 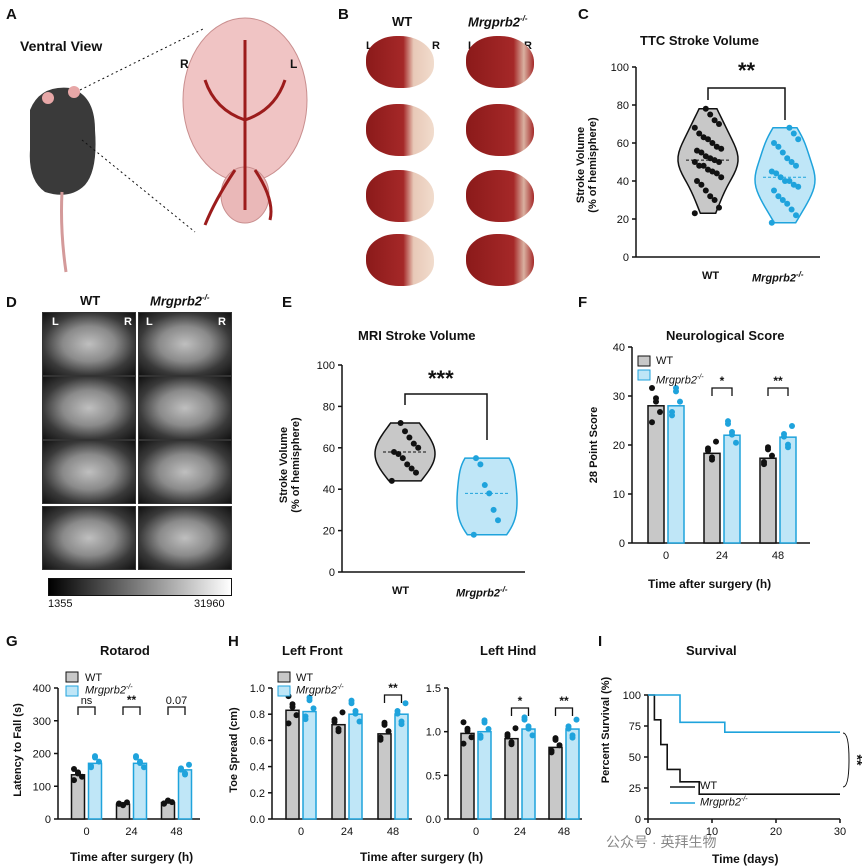 What do you see at coordinates (109, 690) in the screenshot?
I see `chart-g-legend-mut: Mrgprb2-/-` at bounding box center [109, 690].